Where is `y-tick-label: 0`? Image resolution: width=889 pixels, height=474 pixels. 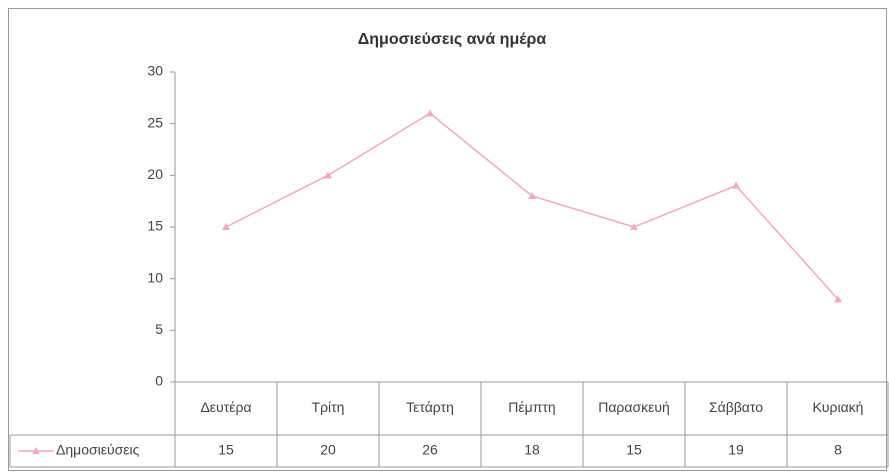 y-tick-label: 0 is located at coordinates (159, 381).